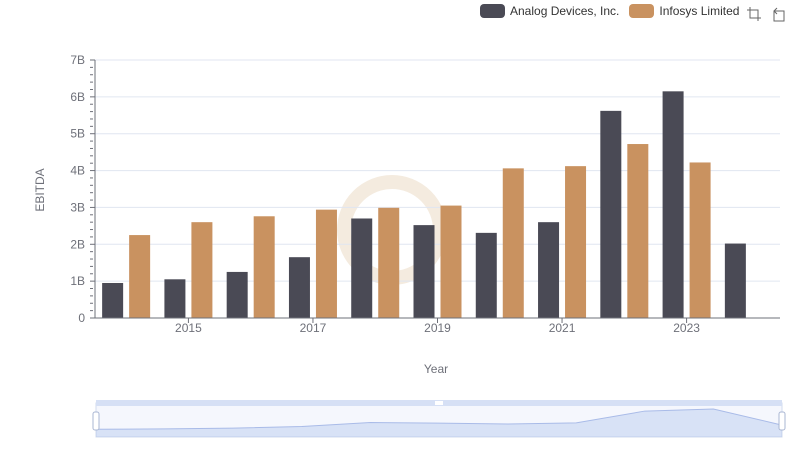 The height and width of the screenshot is (461, 800). Describe the element at coordinates (766, 14) in the screenshot. I see `toolbox` at that location.